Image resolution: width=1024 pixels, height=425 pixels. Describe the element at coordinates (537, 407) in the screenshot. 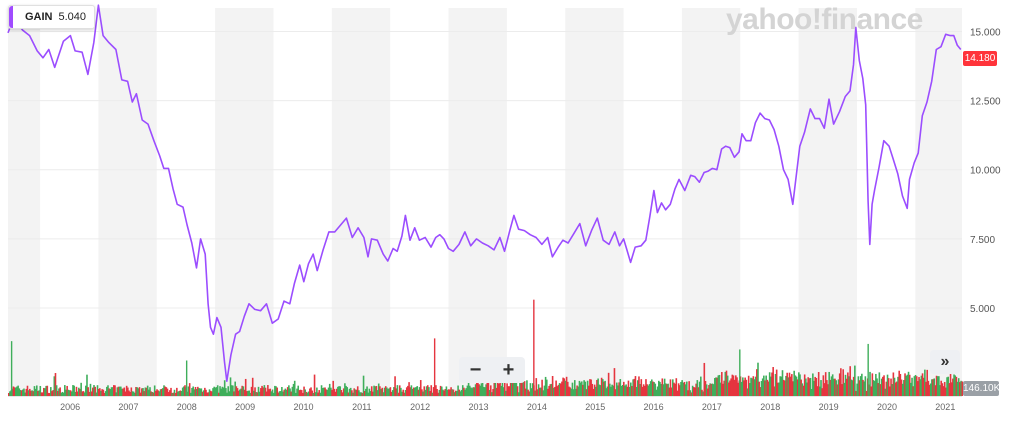

I see `x-tick-label: 2014` at that location.